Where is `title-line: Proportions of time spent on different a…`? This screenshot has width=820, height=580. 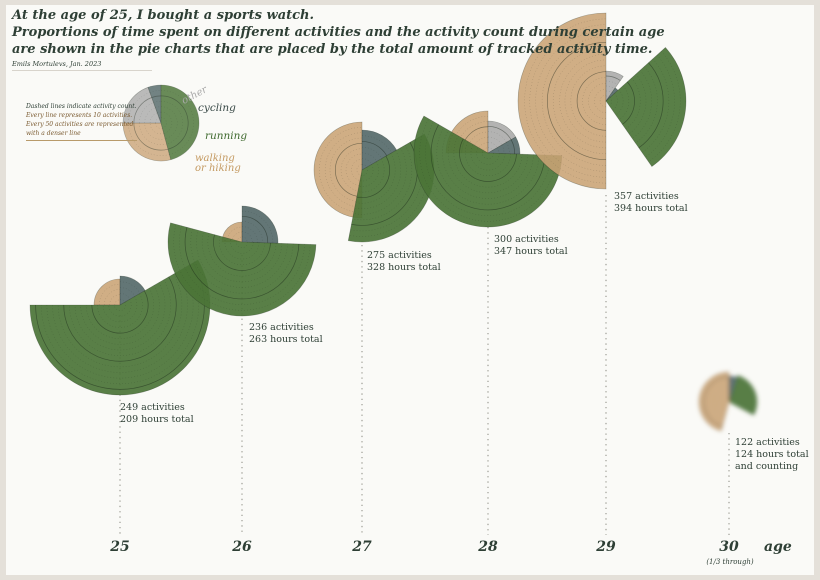 title-line: Proportions of time spent on different a… is located at coordinates (338, 32).